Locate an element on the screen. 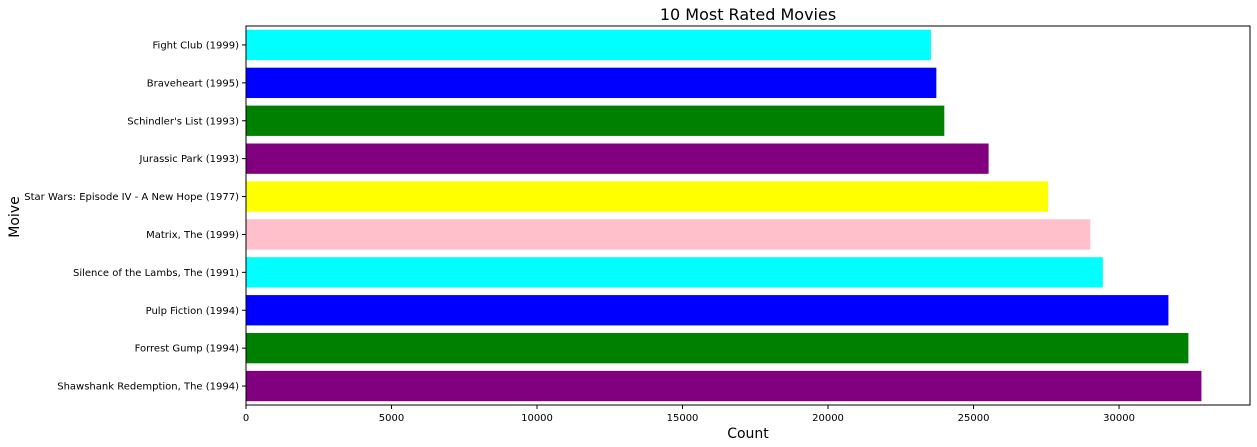 This screenshot has height=447, width=1257. y-axis-label: Moive is located at coordinates (15, 216).